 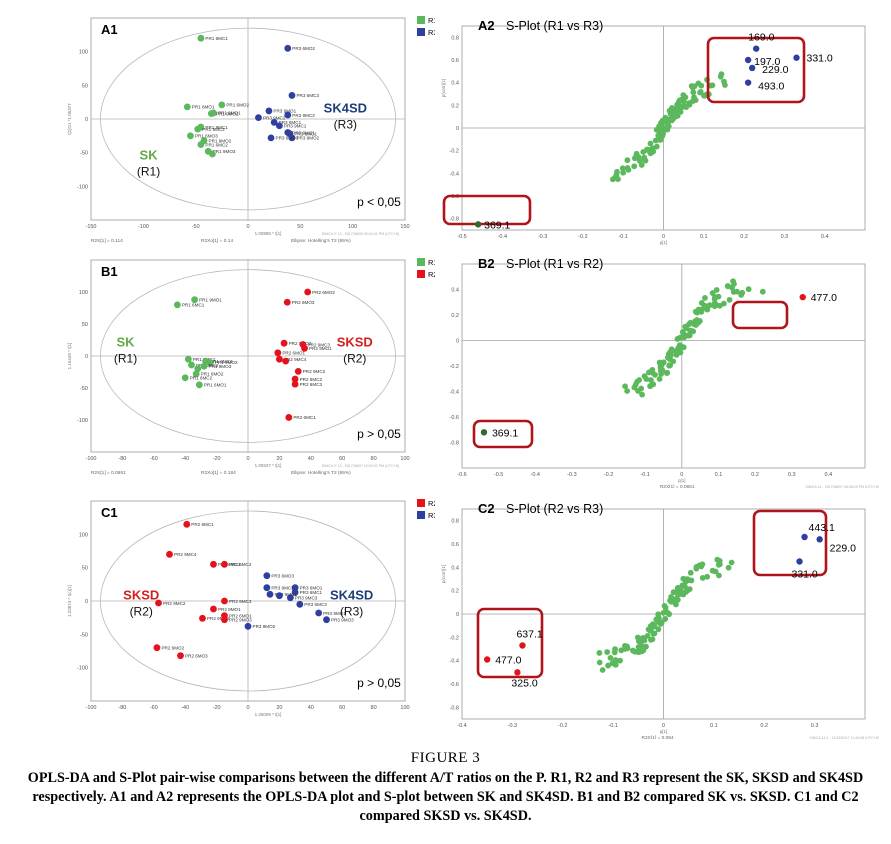 I want to click on legend-label: R3, so click(x=431, y=515).